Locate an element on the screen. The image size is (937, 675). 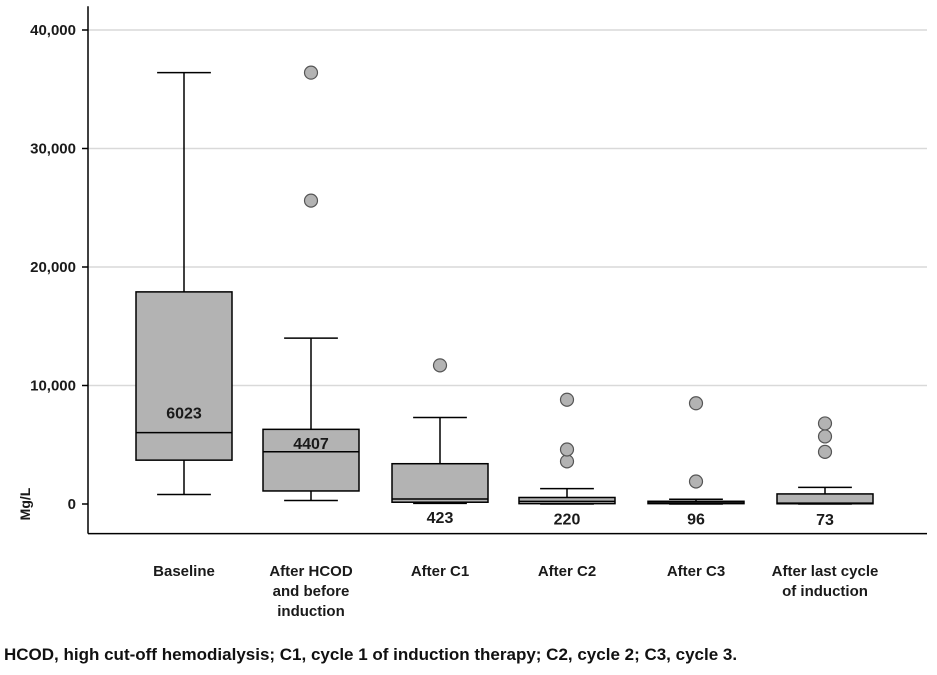
median-value-label: 96 is located at coordinates (696, 520).